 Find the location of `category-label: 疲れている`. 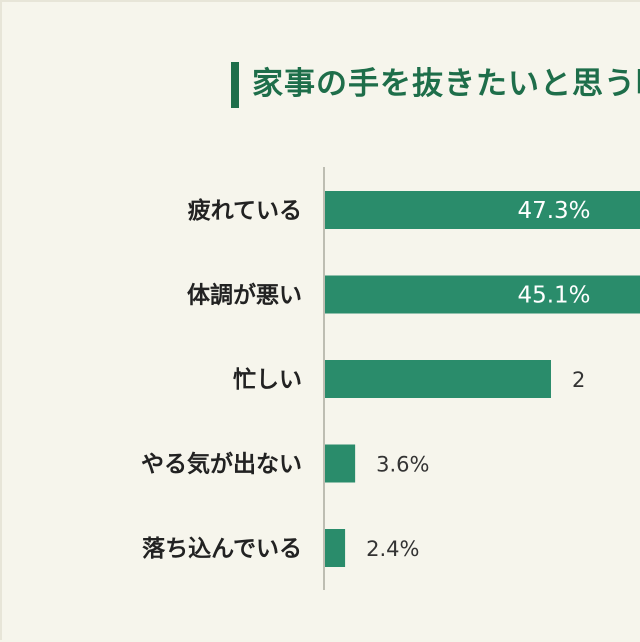

category-label: 疲れている is located at coordinates (245, 210).